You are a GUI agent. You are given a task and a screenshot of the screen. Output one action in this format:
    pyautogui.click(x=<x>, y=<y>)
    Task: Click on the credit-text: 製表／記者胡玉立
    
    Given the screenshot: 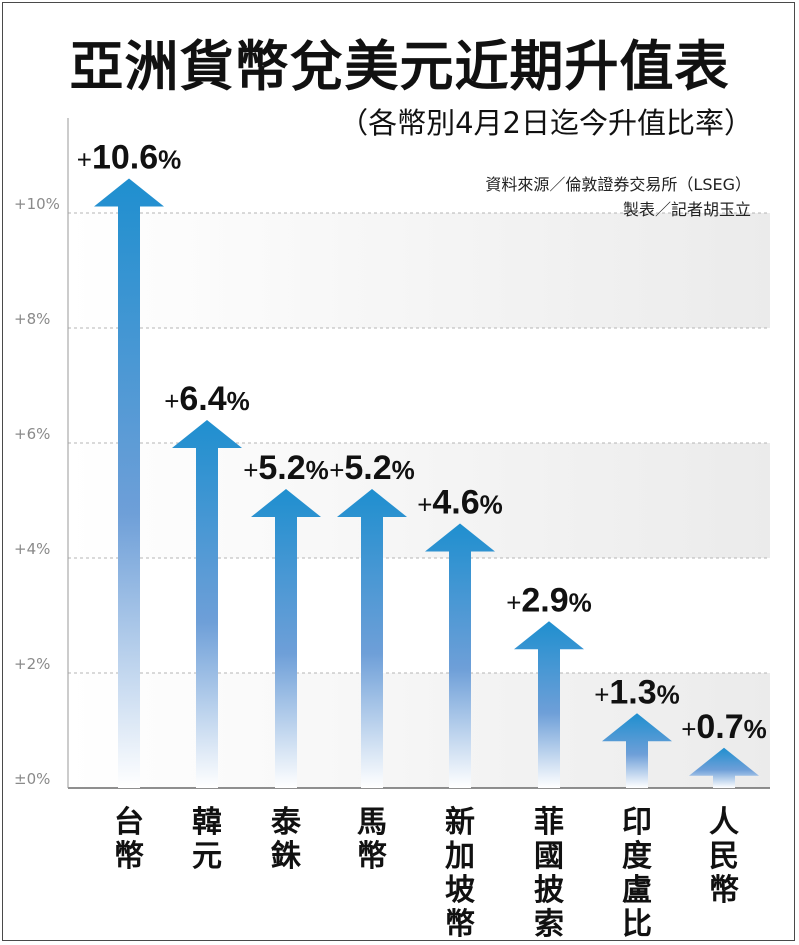 What is the action you would take?
    pyautogui.click(x=686, y=209)
    